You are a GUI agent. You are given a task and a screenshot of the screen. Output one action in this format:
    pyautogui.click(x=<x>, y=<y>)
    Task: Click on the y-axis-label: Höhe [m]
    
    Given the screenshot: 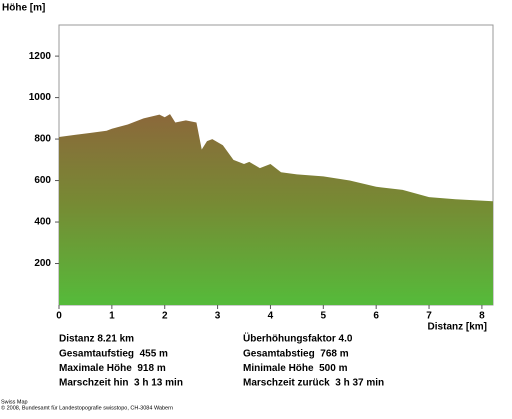 What is the action you would take?
    pyautogui.click(x=23, y=8)
    